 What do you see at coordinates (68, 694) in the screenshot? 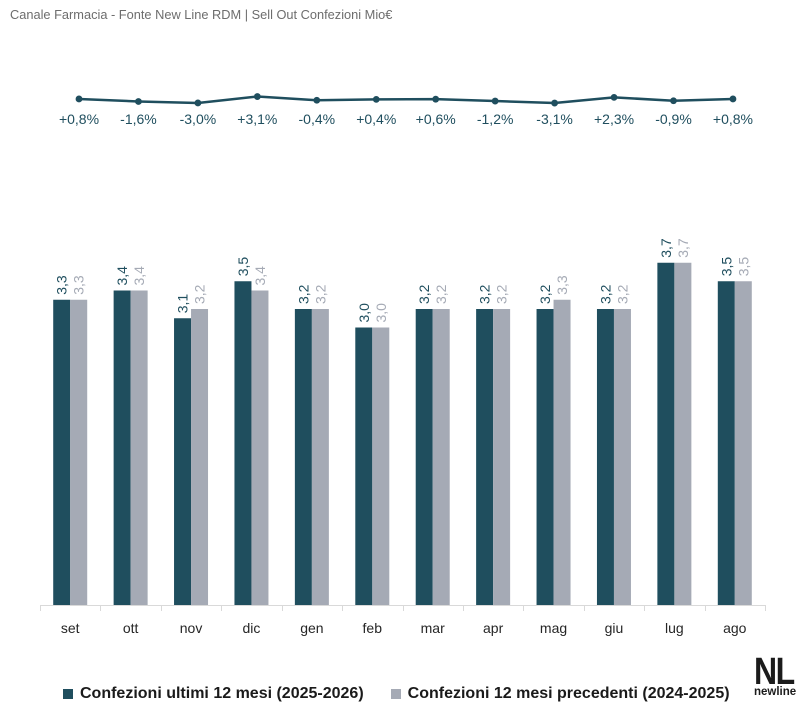
I see `legend-swatch-current` at bounding box center [68, 694].